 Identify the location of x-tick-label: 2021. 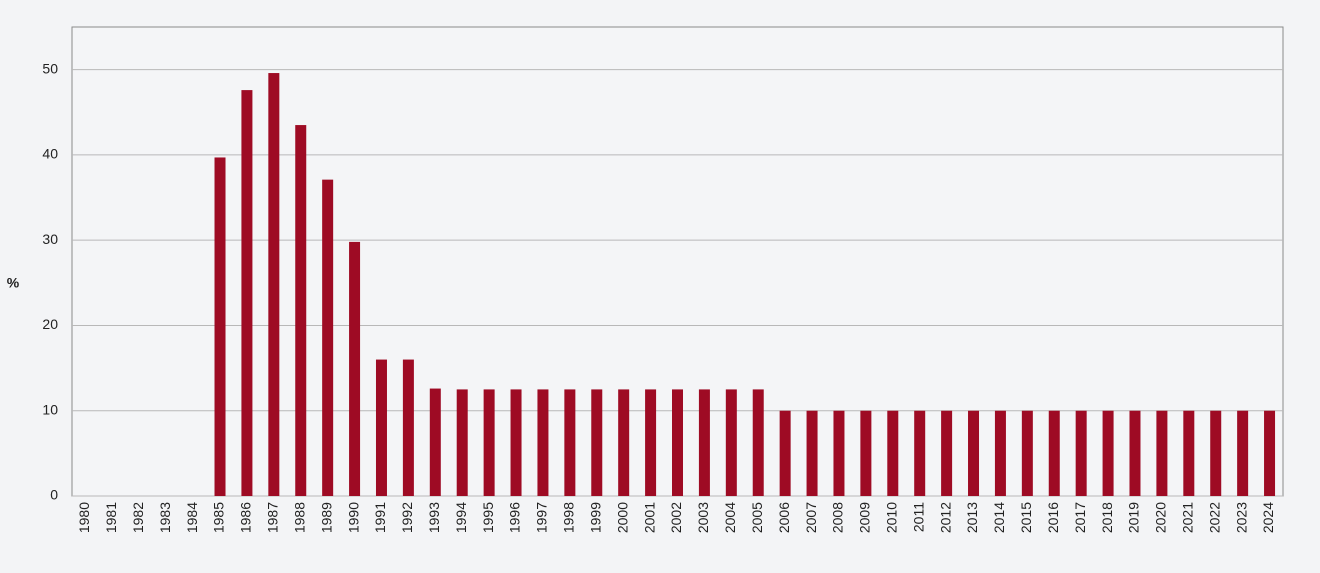
(1188, 517).